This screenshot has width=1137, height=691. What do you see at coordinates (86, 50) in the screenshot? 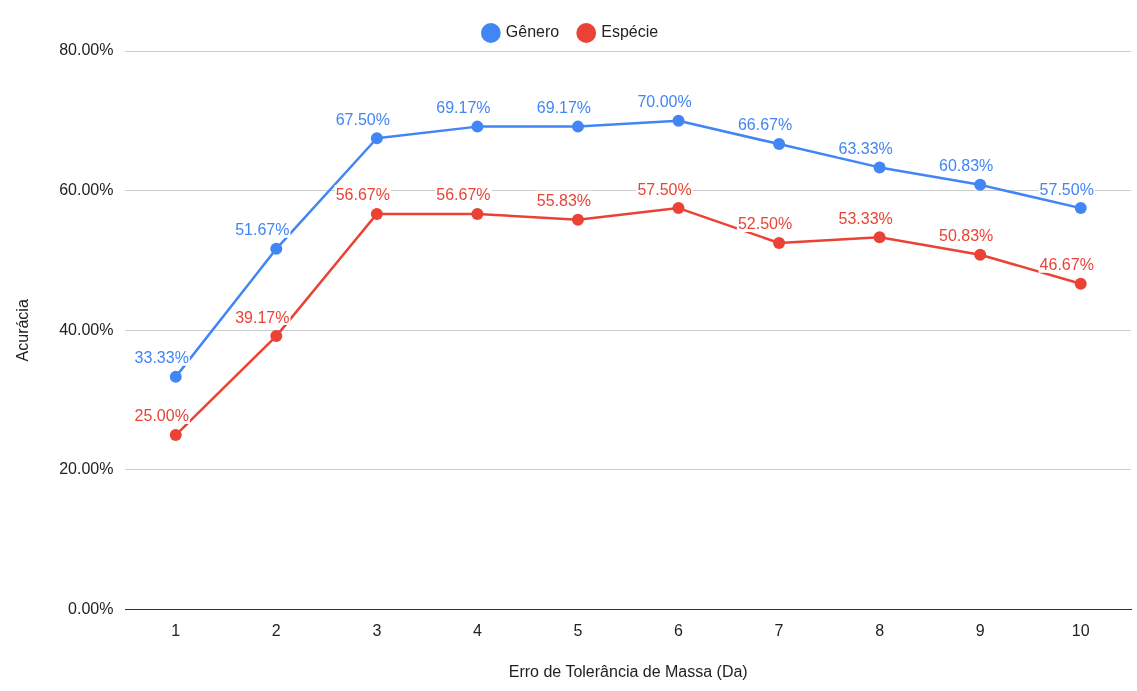
I see `y-tick-label: 80.00%` at bounding box center [86, 50].